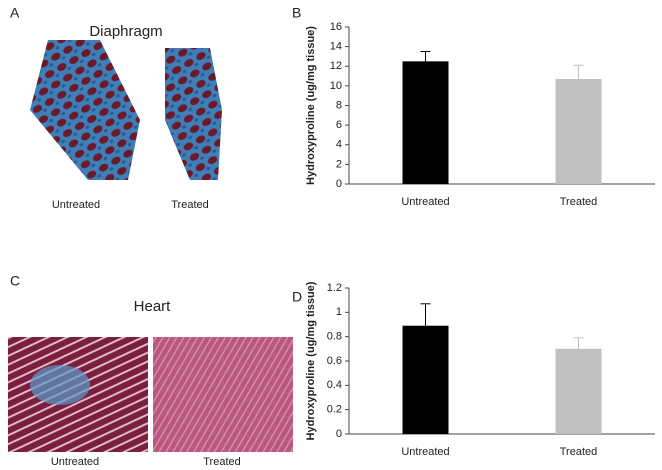 This screenshot has height=470, width=662. I want to click on y-tick-label: 0.6, so click(334, 361).